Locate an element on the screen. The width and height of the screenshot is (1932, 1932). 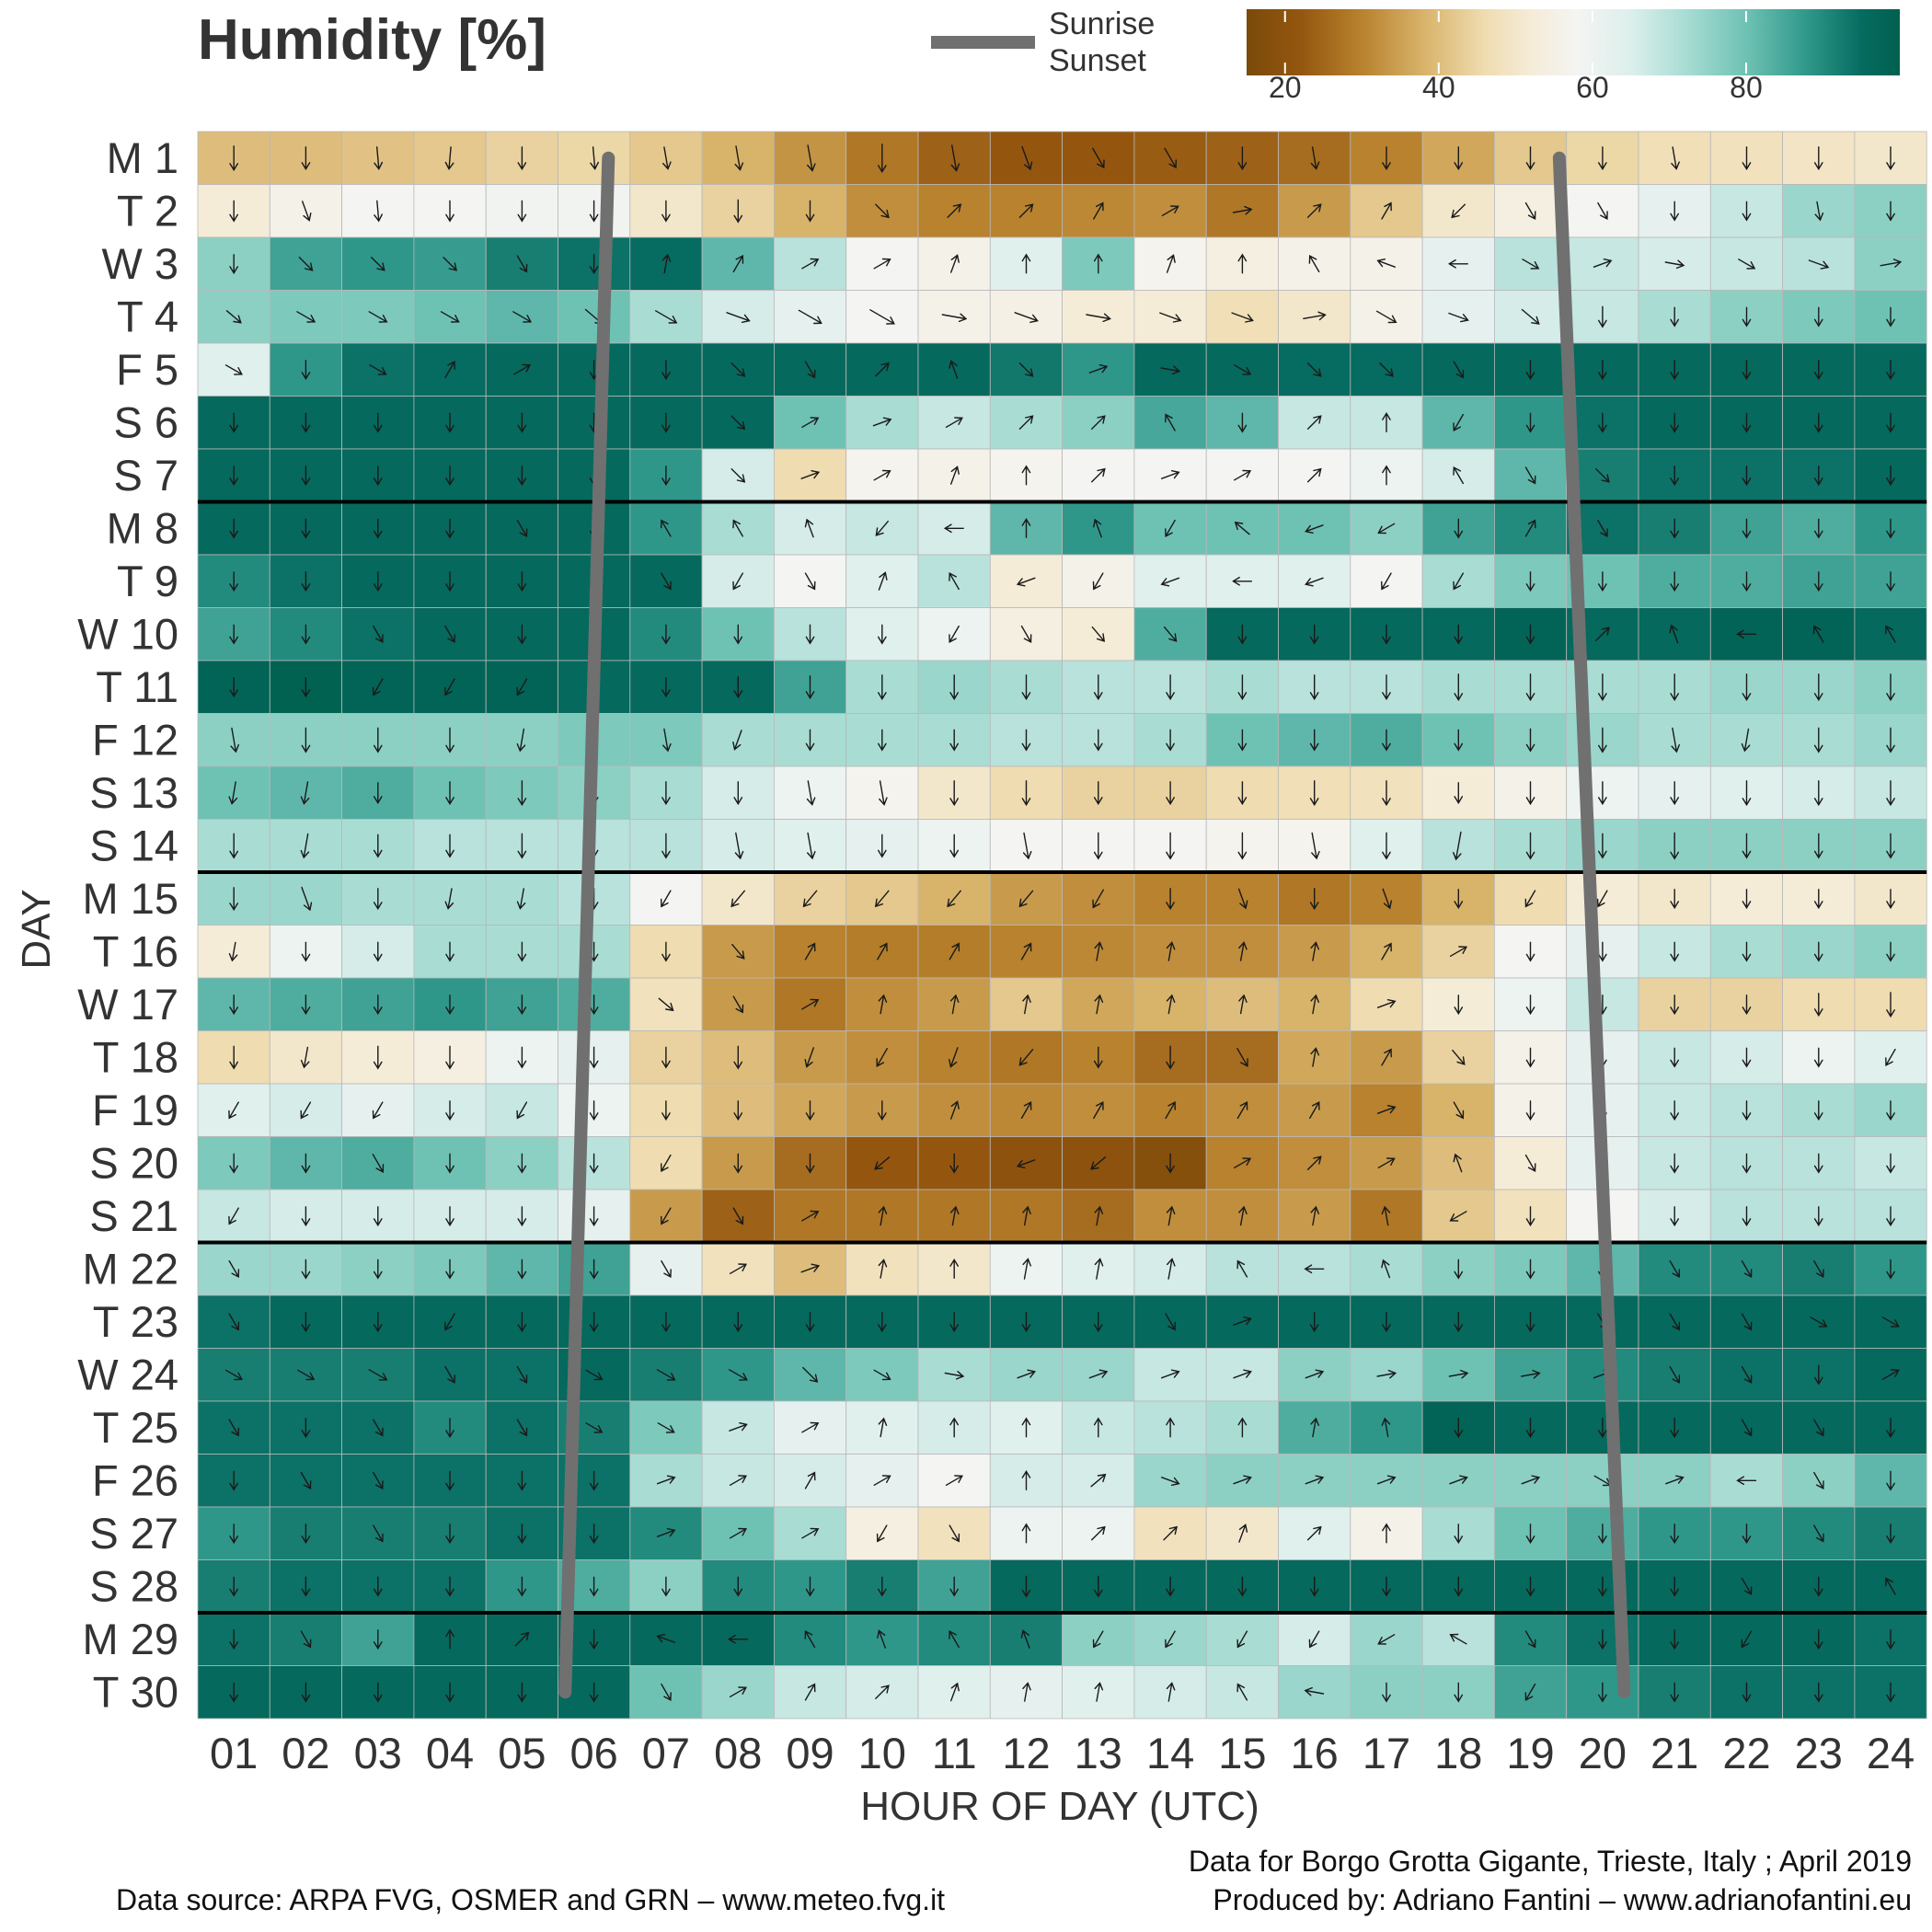
y-tick-label: W 3 is located at coordinates (139, 263).